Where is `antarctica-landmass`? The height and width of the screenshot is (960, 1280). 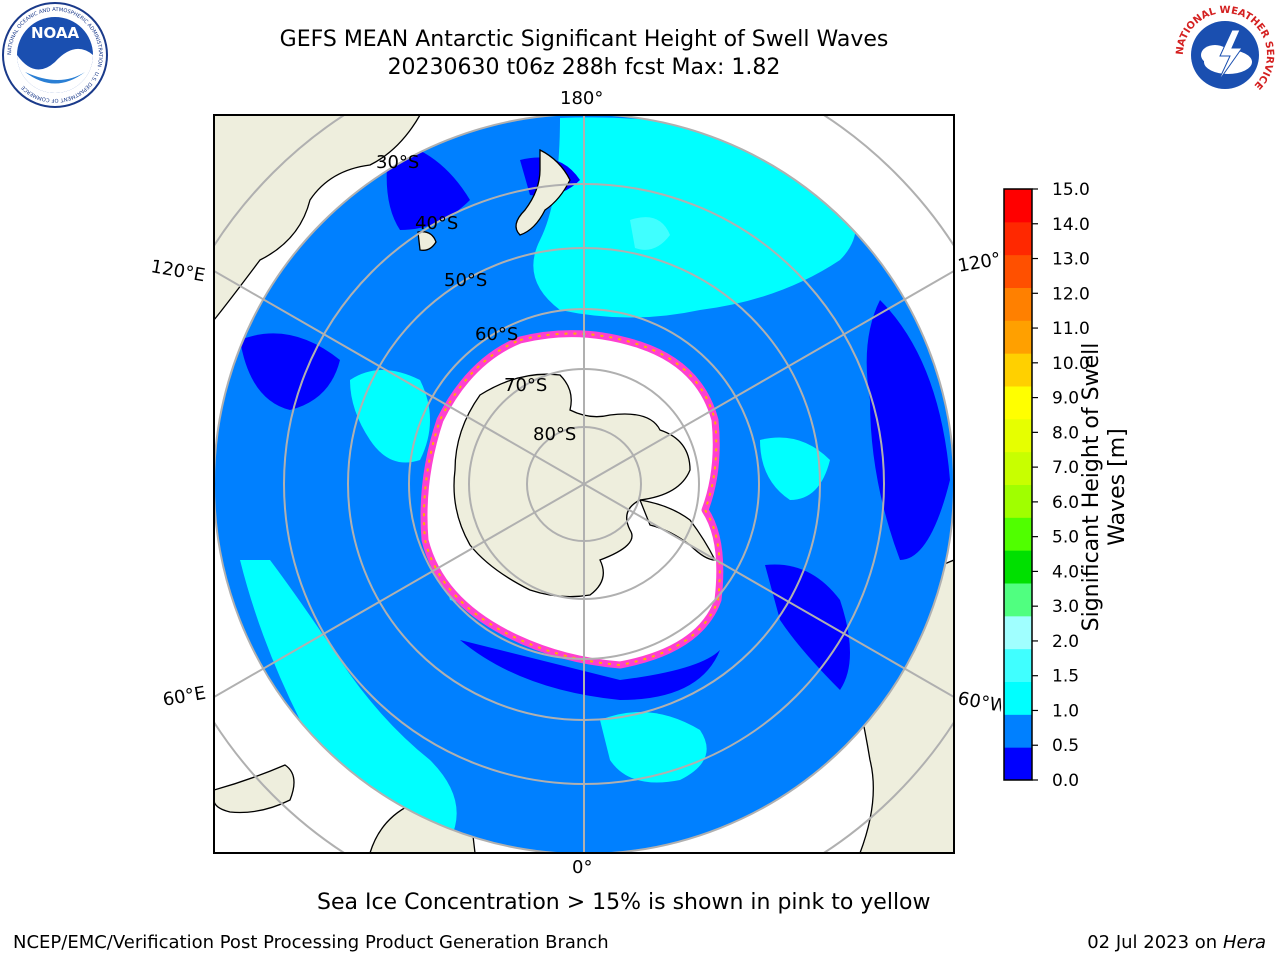
antarctica-landmass is located at coordinates (572, 485).